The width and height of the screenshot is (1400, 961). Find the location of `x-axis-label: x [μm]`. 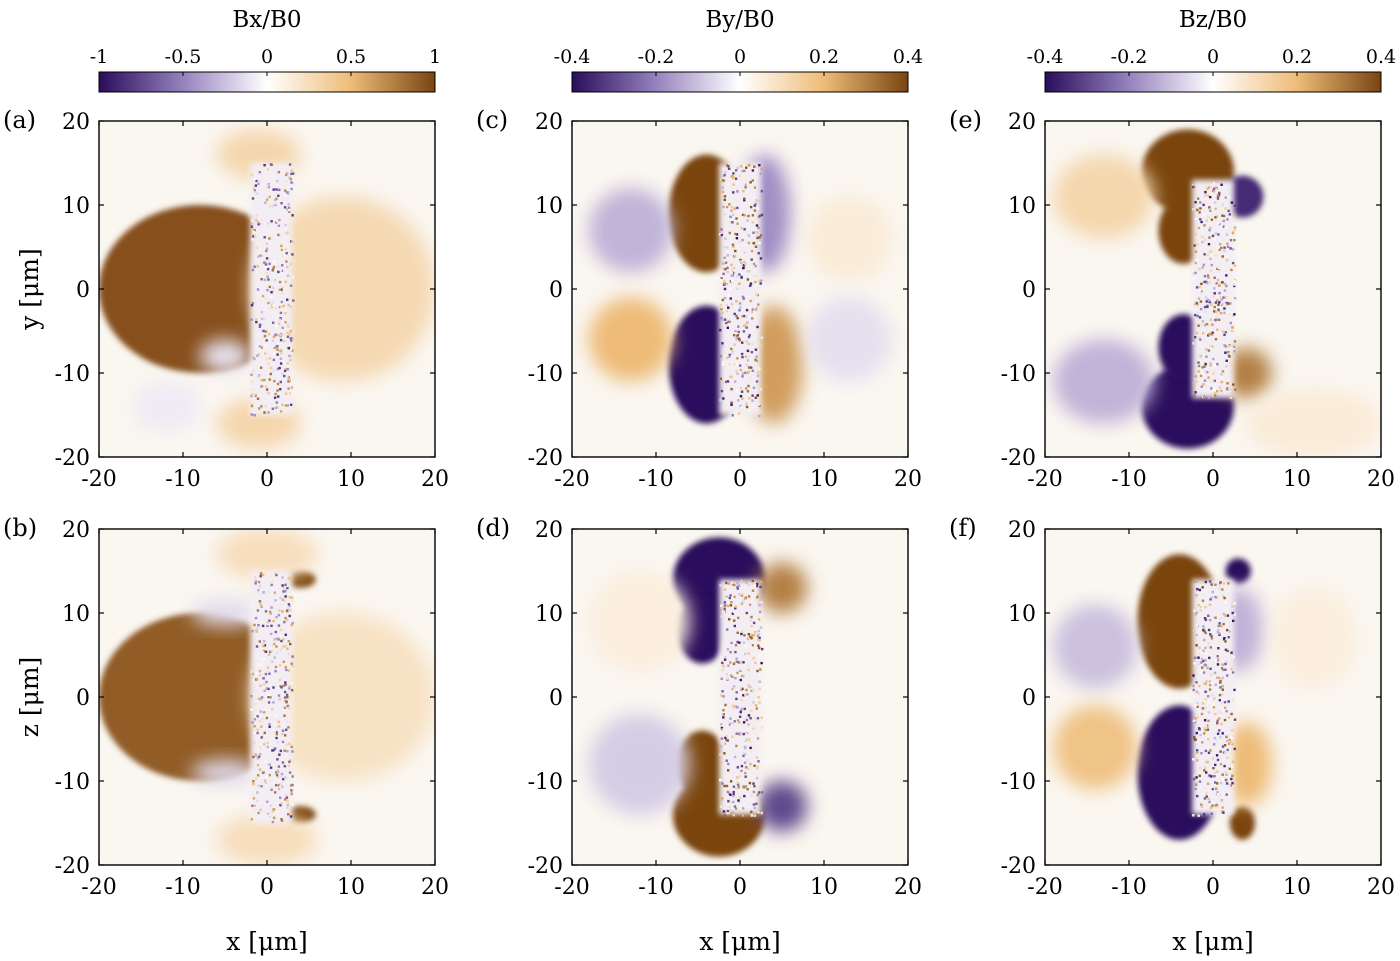

x-axis-label: x [μm] is located at coordinates (740, 941).